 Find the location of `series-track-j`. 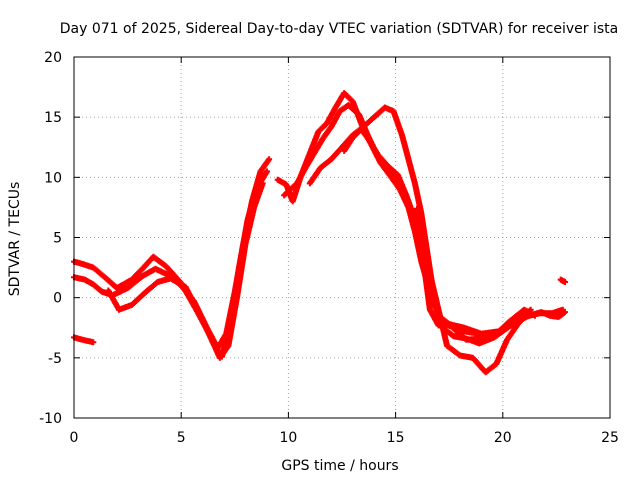

series-track-j is located at coordinates (562, 281).